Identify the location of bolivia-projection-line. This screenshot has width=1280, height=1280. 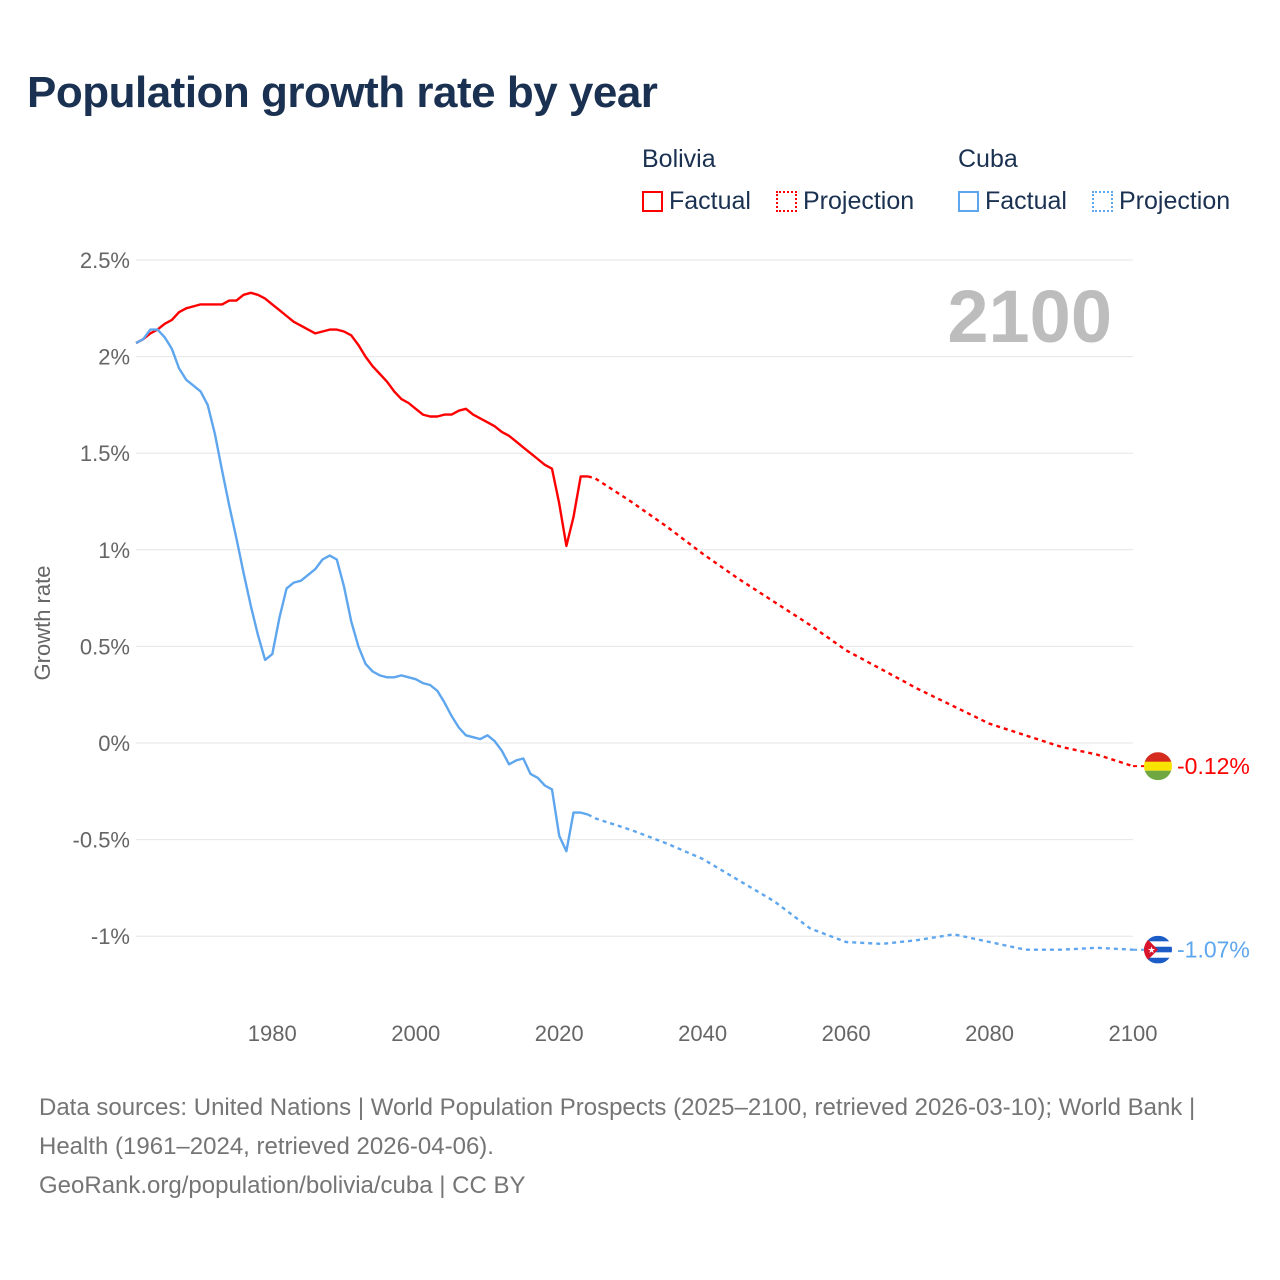
(860, 621).